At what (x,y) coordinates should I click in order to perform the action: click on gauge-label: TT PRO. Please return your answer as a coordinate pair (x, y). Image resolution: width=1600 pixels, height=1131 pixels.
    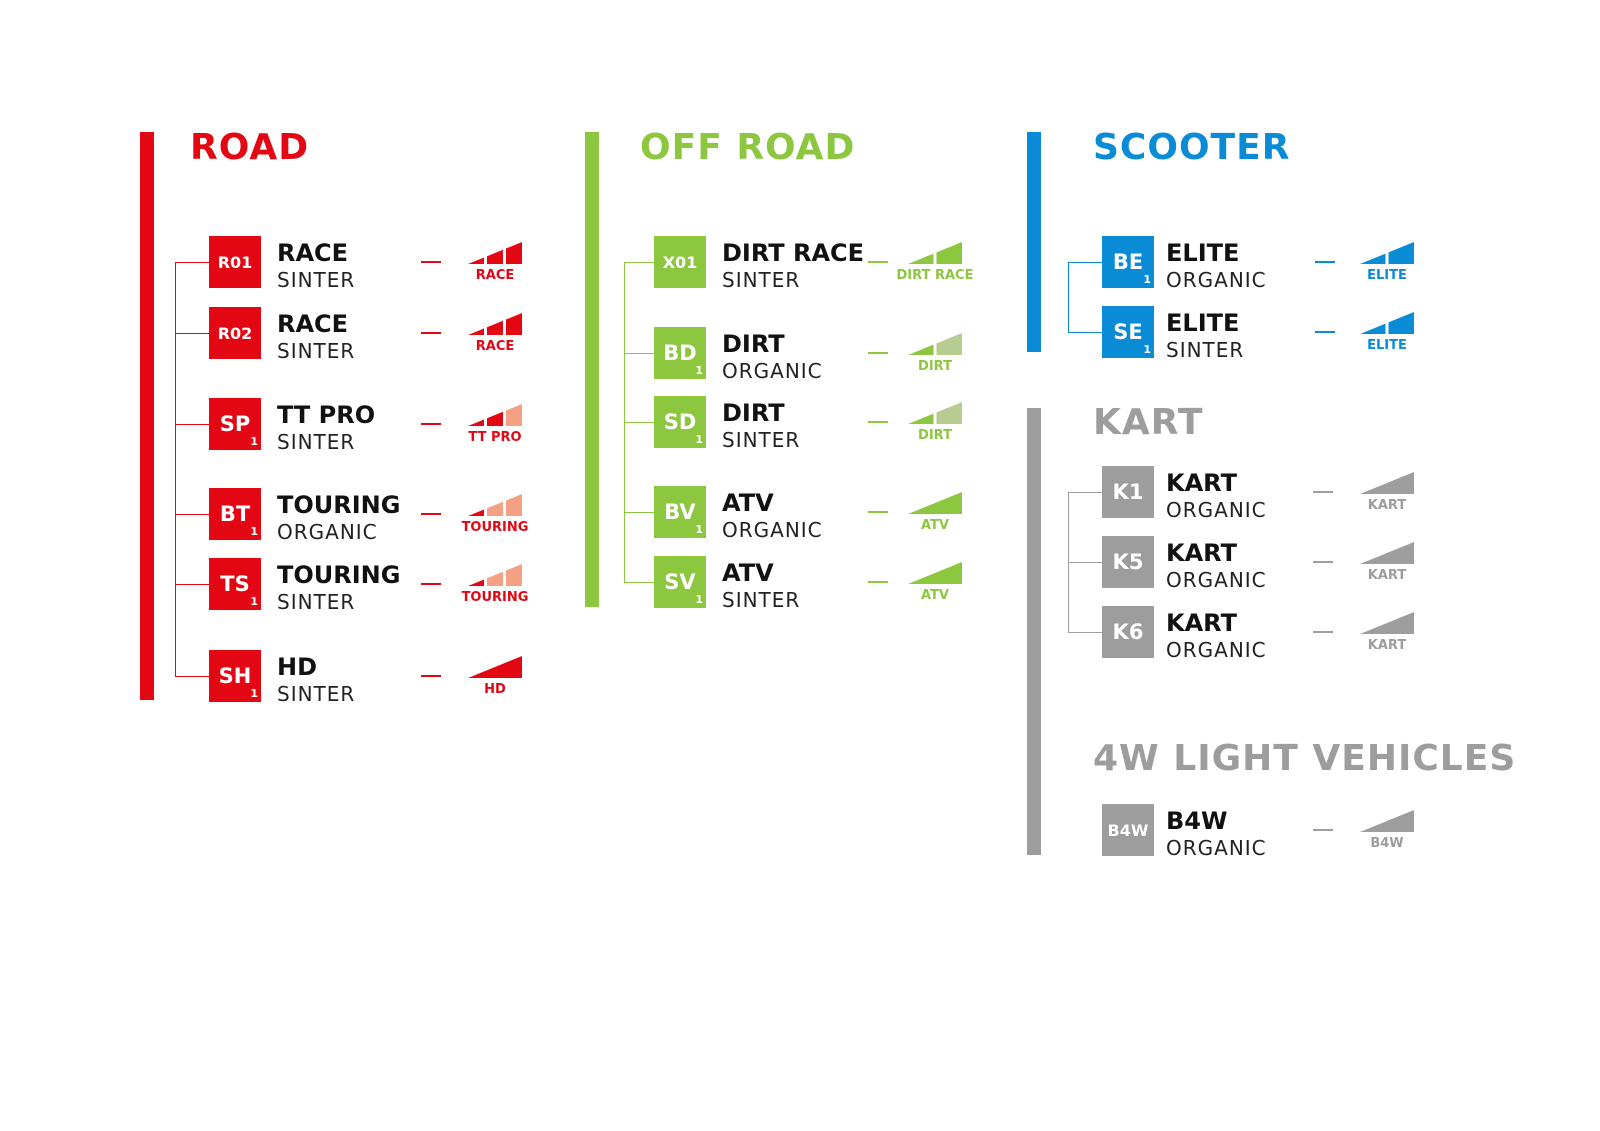
    Looking at the image, I should click on (495, 437).